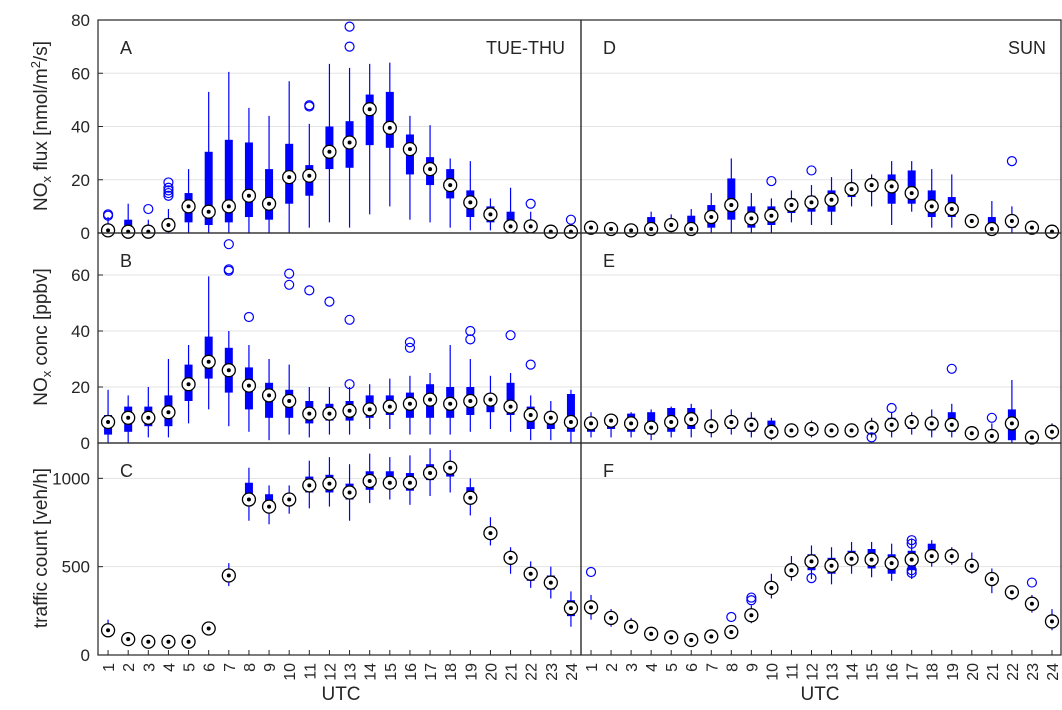 The height and width of the screenshot is (710, 1062). What do you see at coordinates (652, 667) in the screenshot?
I see `x-tick-label-f-4: 4` at bounding box center [652, 667].